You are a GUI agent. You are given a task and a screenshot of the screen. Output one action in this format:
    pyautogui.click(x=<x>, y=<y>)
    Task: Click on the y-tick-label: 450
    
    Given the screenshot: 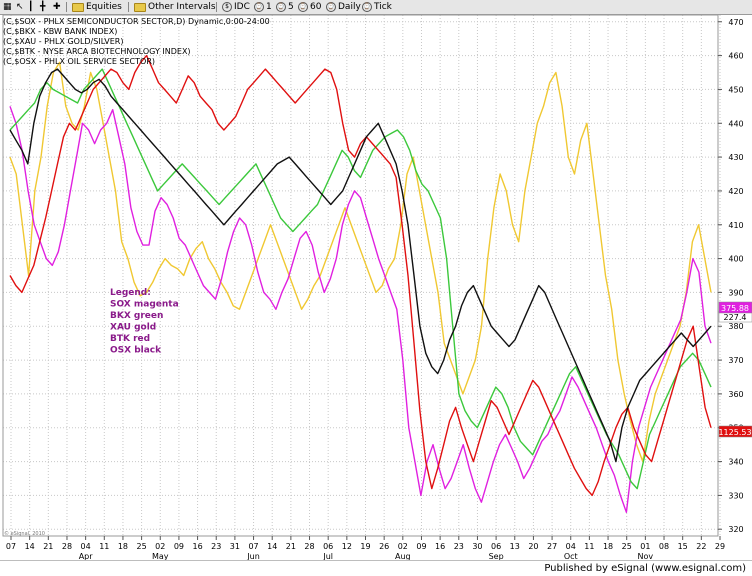 What is the action you would take?
    pyautogui.click(x=735, y=89)
    